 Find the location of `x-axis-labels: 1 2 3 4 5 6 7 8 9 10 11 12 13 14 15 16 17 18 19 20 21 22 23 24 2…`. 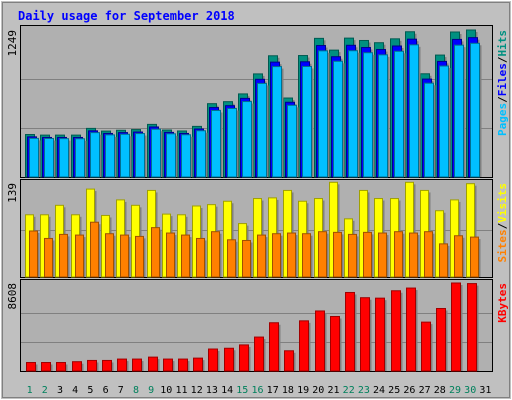

x-axis-labels: 1 2 3 4 5 6 7 8 9 10 11 12 13 14 15 16 17 18 19 20 21 22 23 24 2… is located at coordinates (259, 390).